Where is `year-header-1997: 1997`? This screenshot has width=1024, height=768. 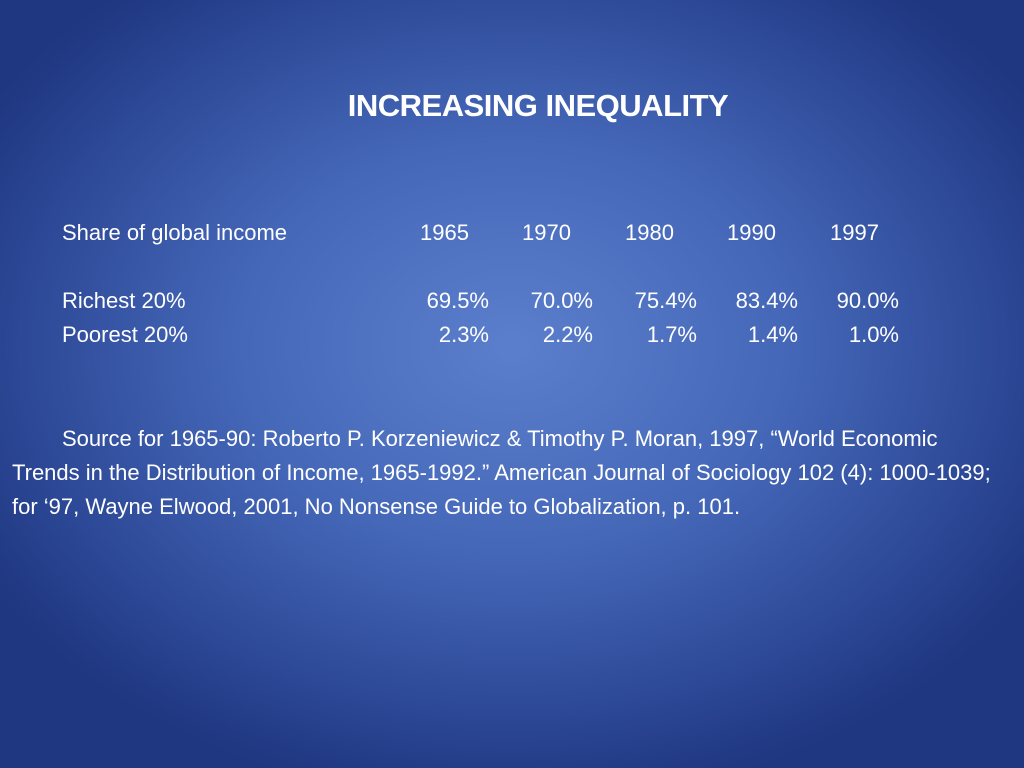 year-header-1997: 1997 is located at coordinates (854, 232).